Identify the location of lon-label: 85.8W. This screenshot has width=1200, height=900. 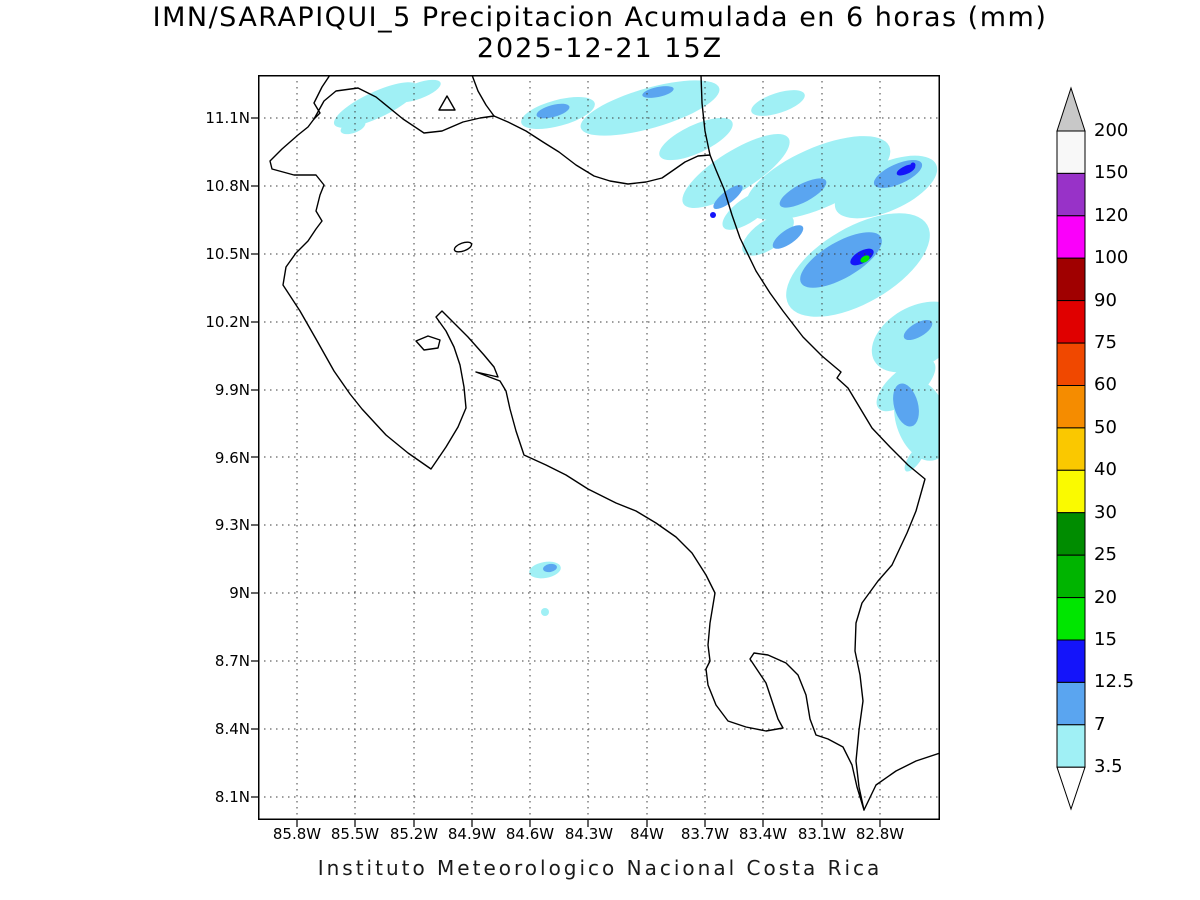
(297, 834).